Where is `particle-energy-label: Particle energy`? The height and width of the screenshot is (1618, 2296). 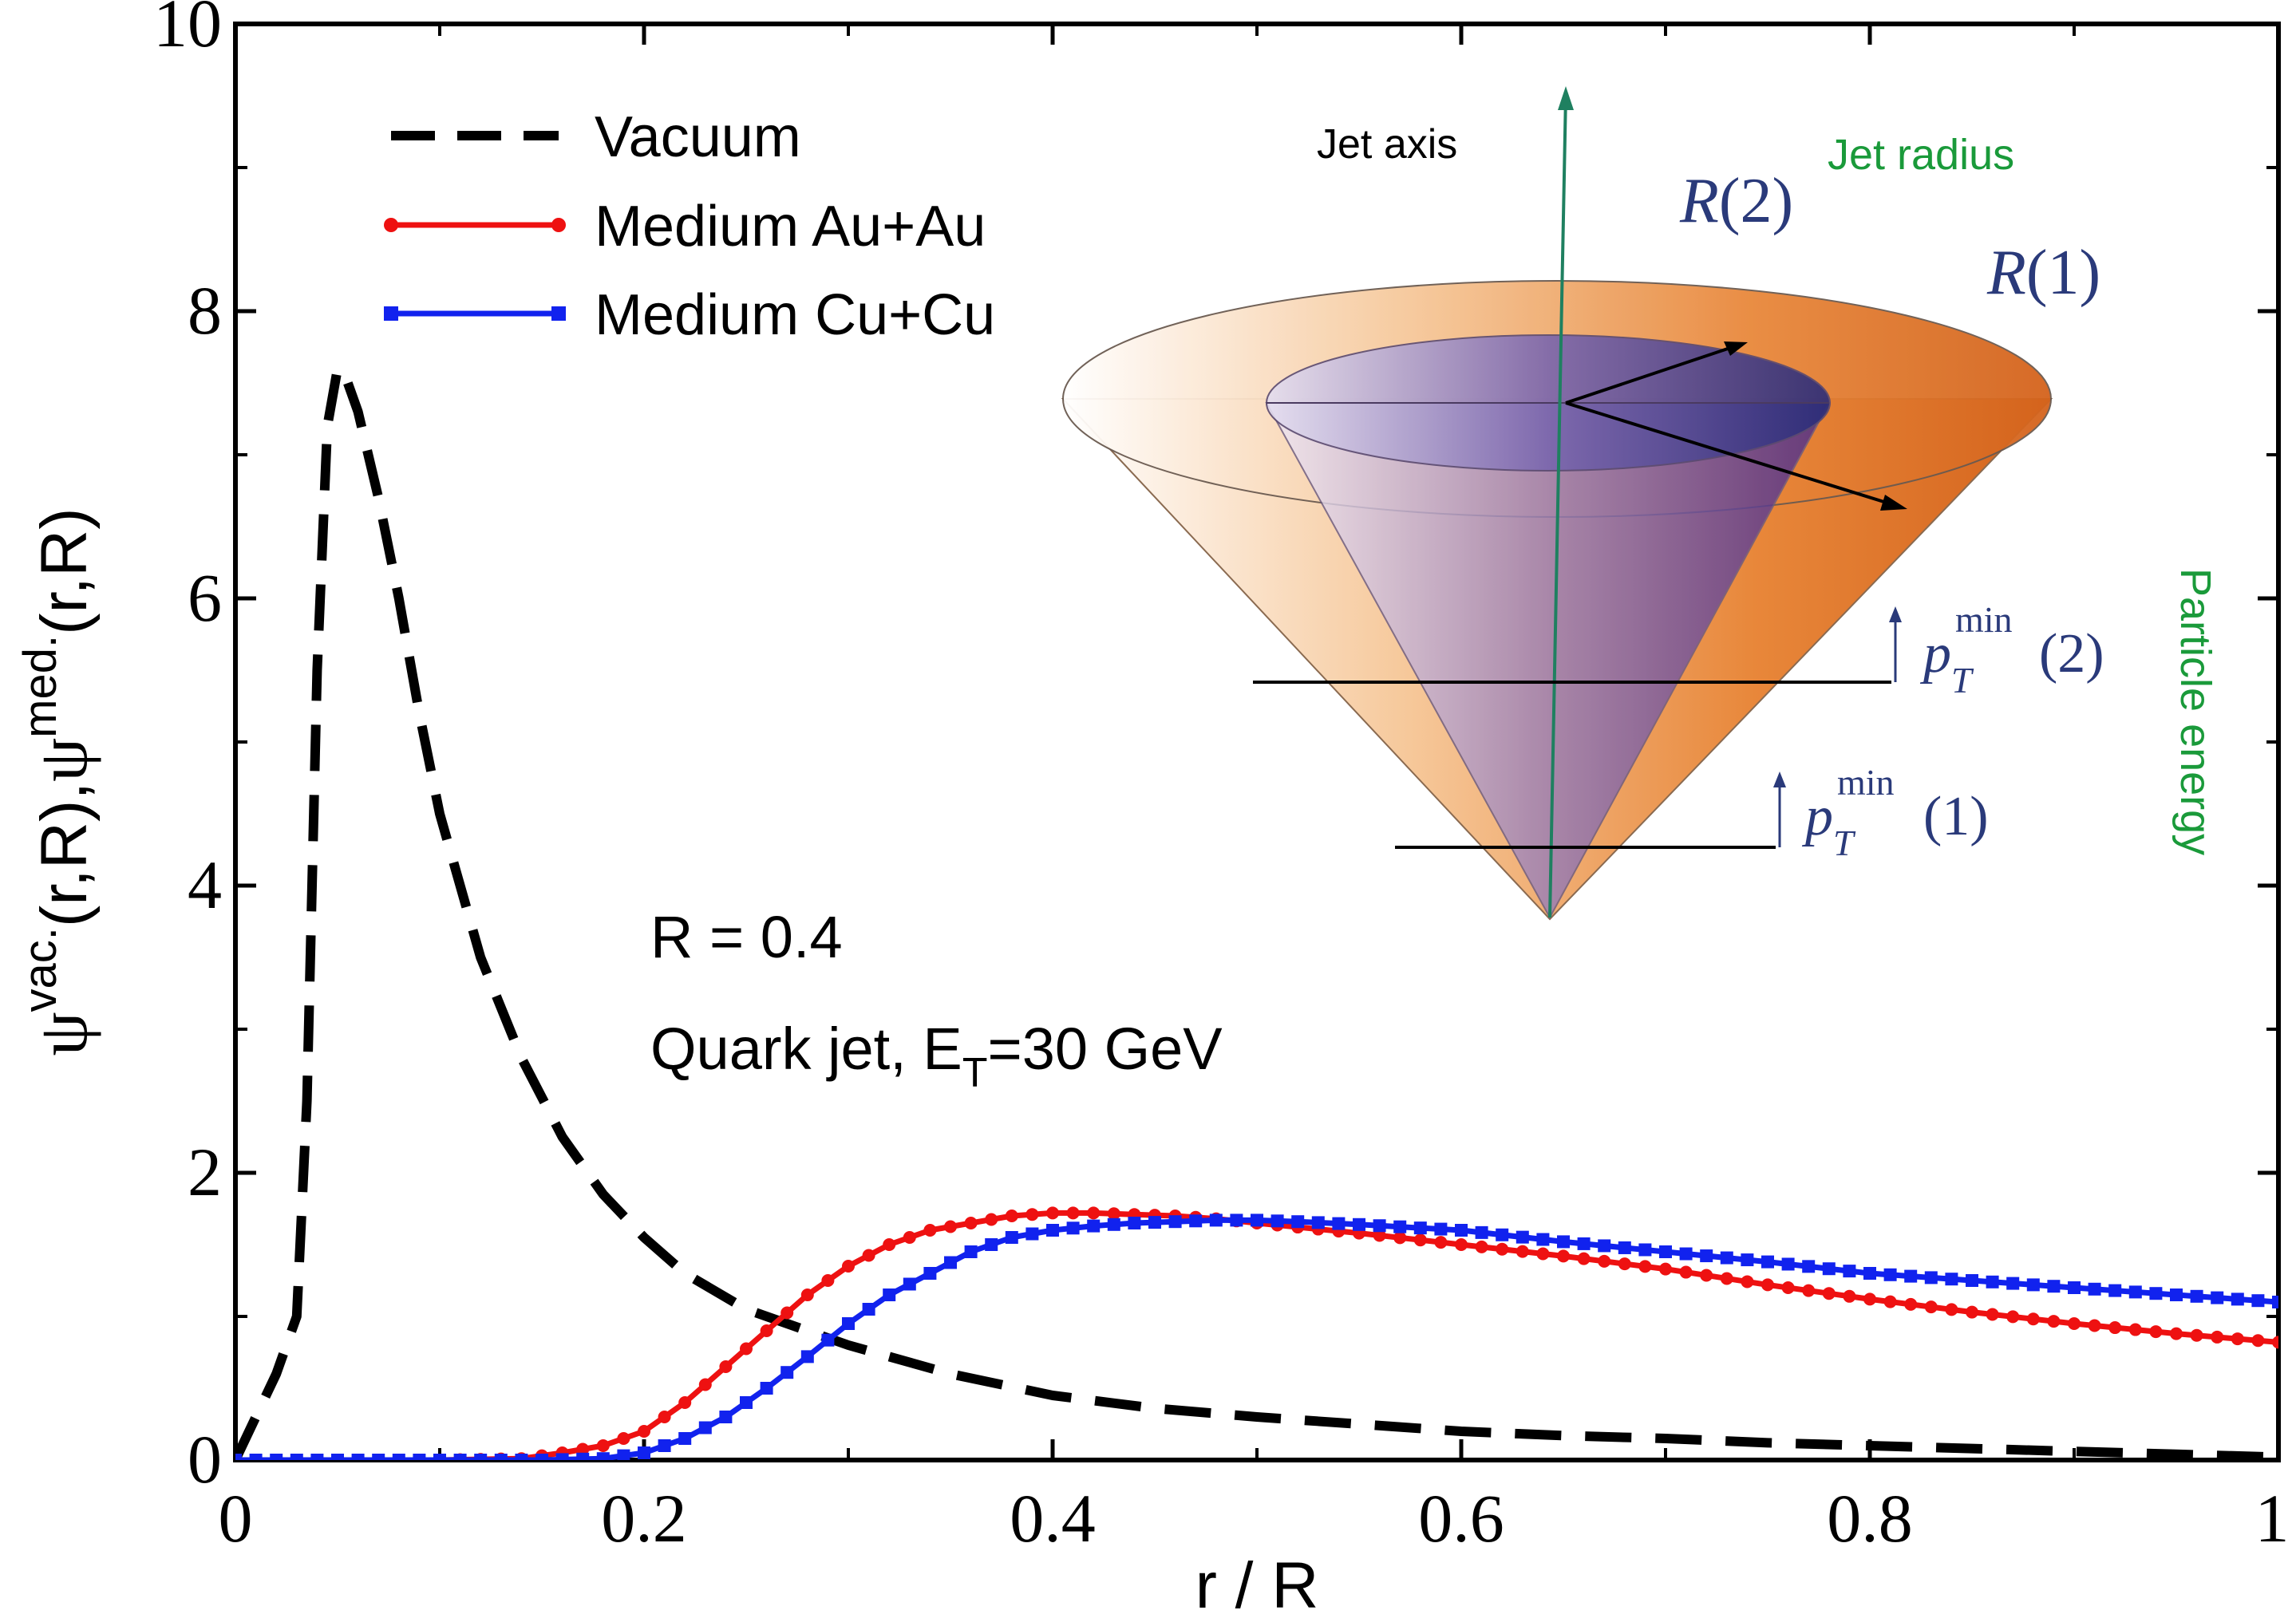
particle-energy-label: Particle energy is located at coordinates (2195, 711).